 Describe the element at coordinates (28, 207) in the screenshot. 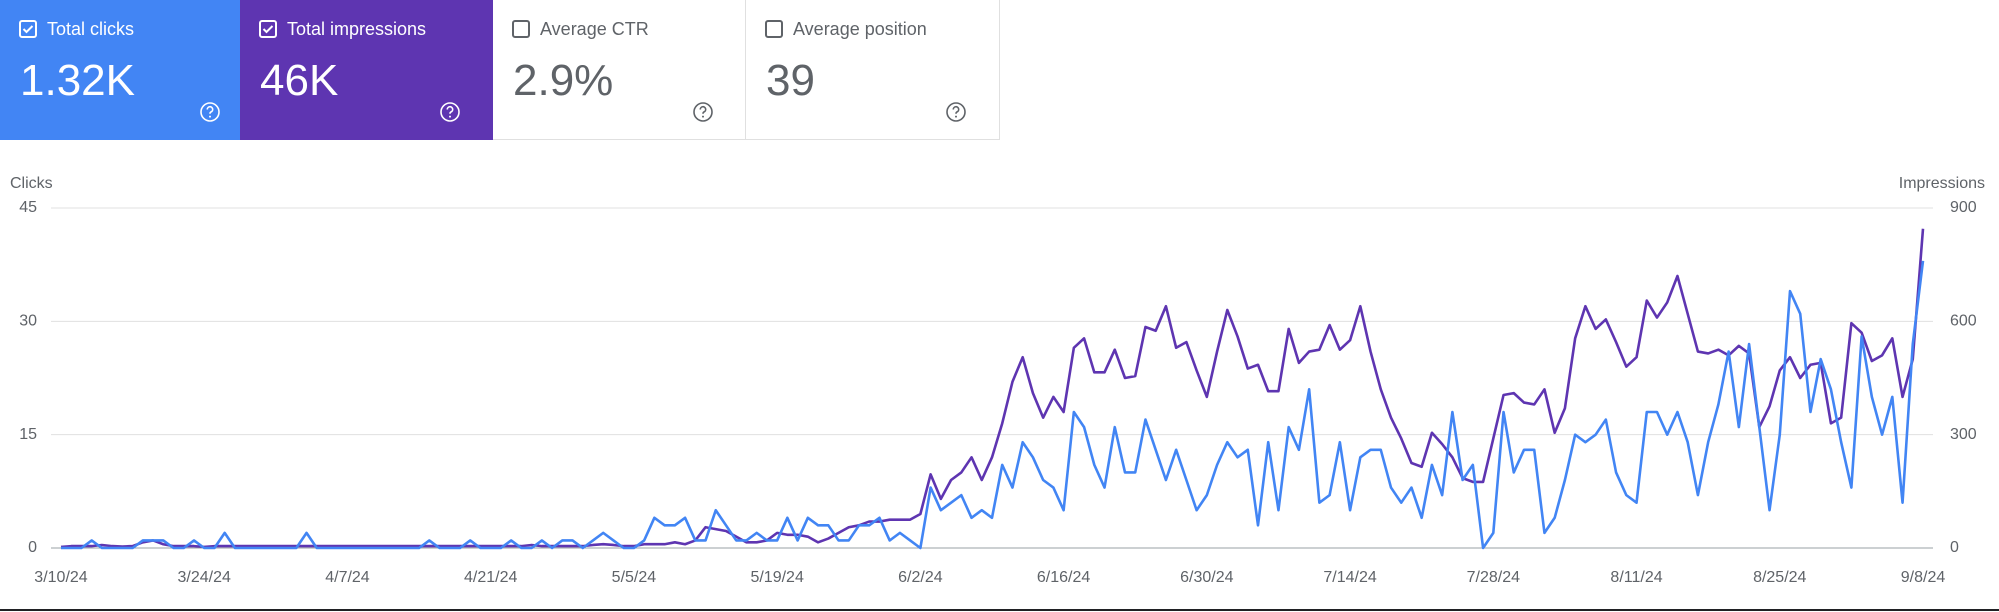

I see `y-tick-label: 45` at that location.